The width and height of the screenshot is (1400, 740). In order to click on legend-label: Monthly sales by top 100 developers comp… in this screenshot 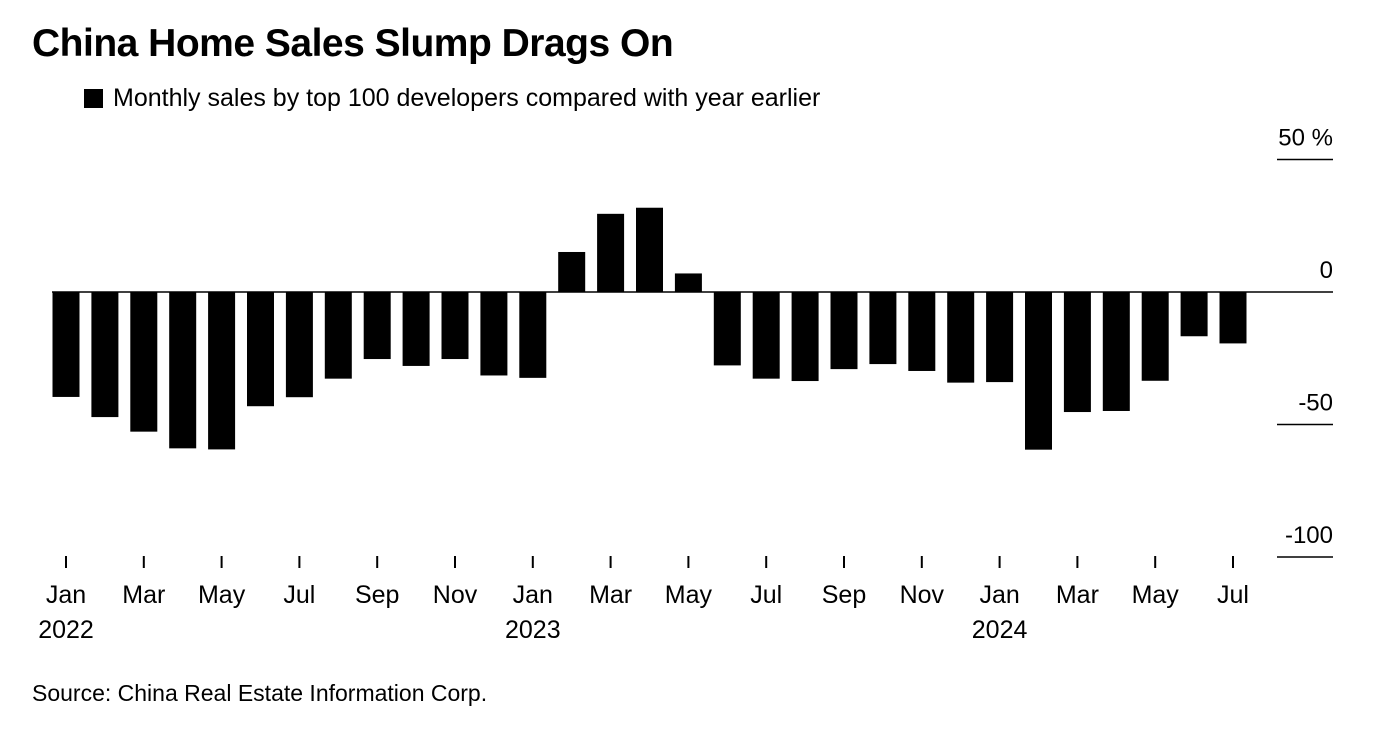, I will do `click(467, 98)`.